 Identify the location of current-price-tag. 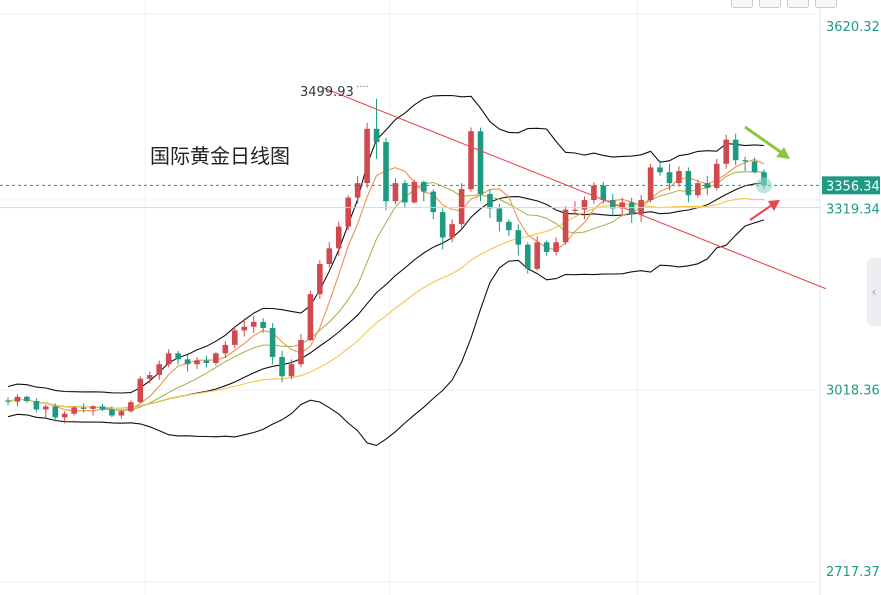
(851, 185).